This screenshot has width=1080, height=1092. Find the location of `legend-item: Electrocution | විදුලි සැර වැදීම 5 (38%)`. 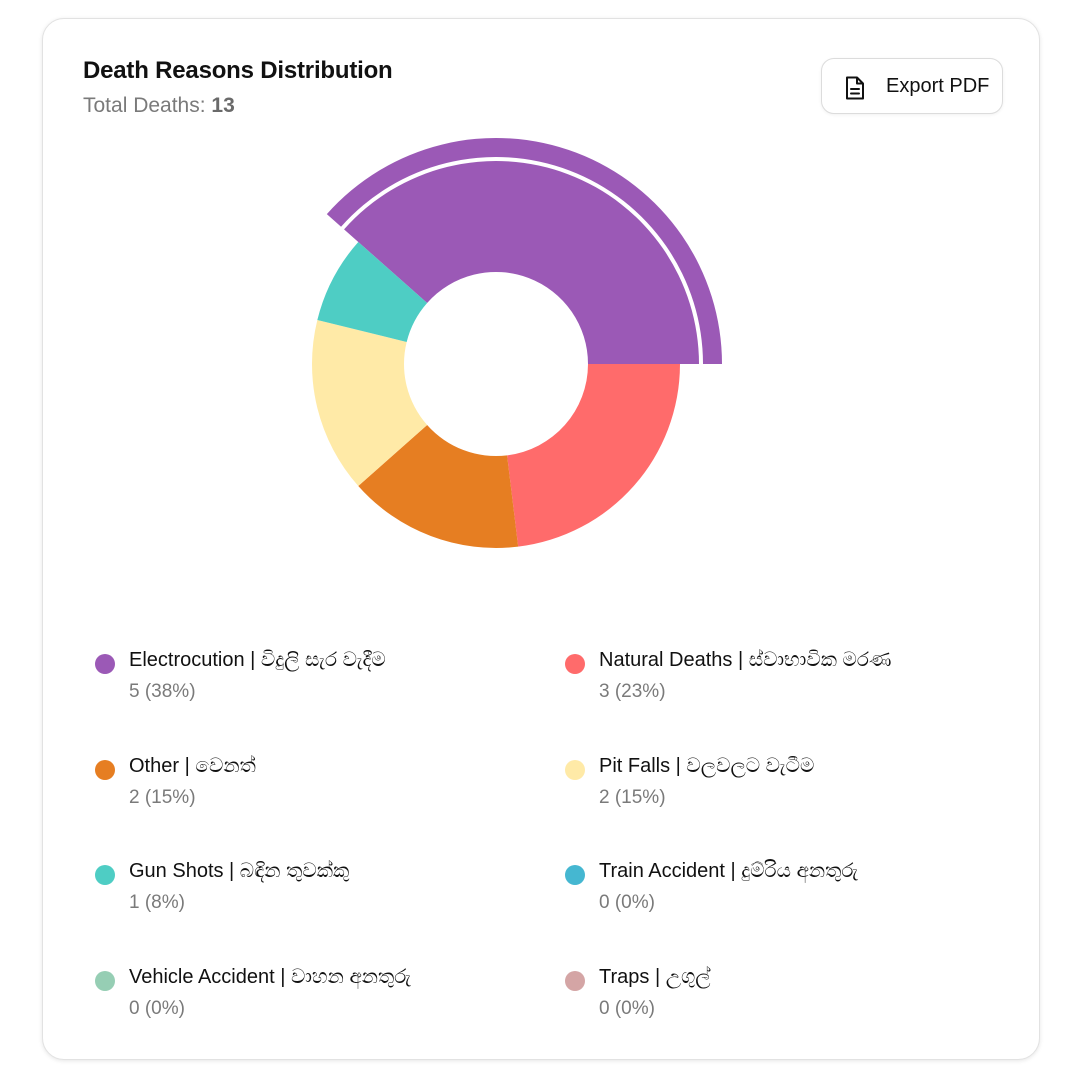

legend-item: Electrocution | විදුලි සැර වැදීම 5 (38%) is located at coordinates (305, 679).